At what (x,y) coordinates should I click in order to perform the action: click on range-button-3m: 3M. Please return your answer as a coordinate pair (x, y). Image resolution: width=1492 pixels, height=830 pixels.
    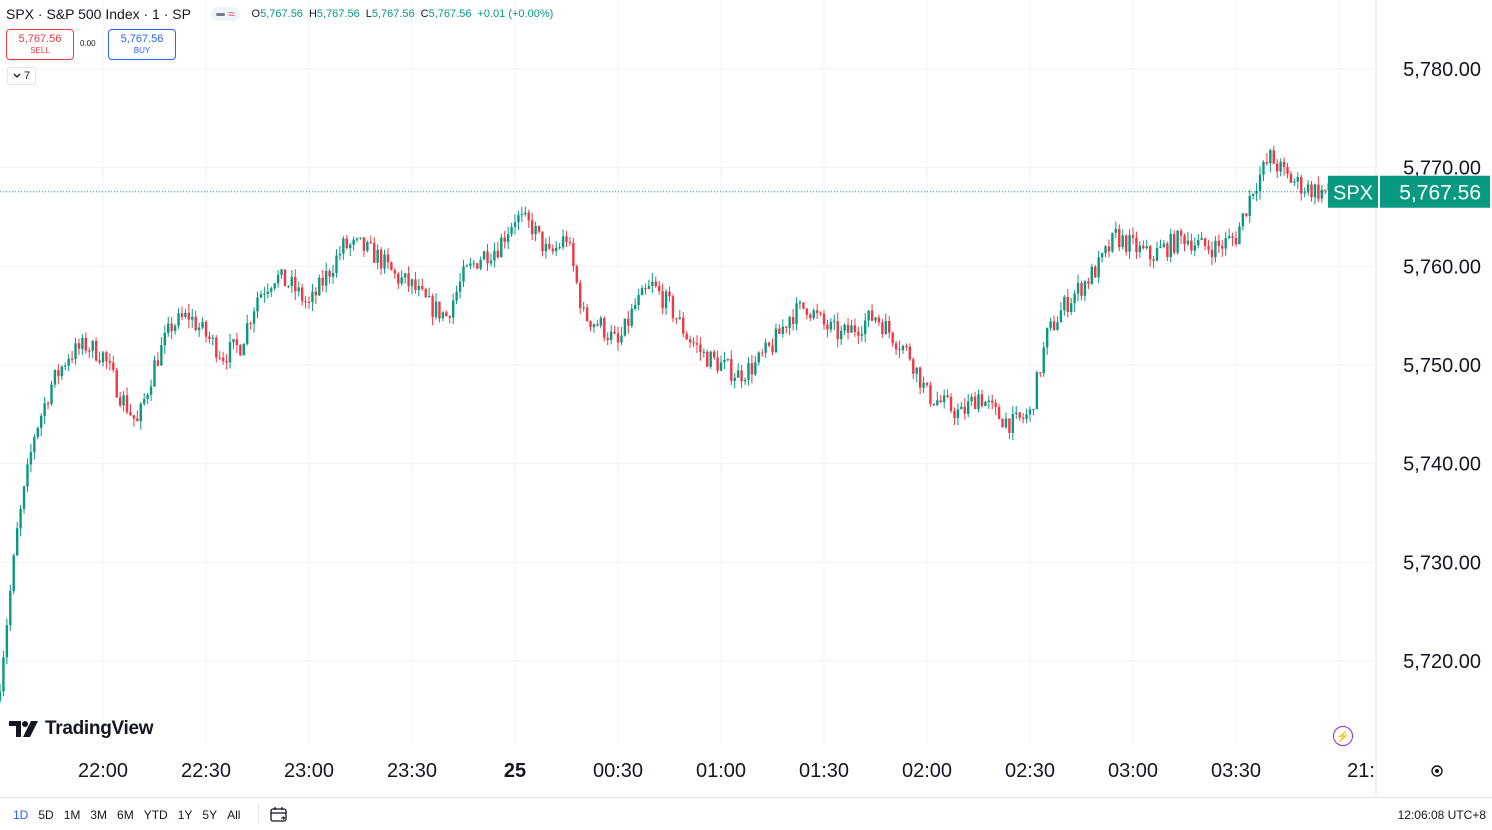
    Looking at the image, I should click on (99, 815).